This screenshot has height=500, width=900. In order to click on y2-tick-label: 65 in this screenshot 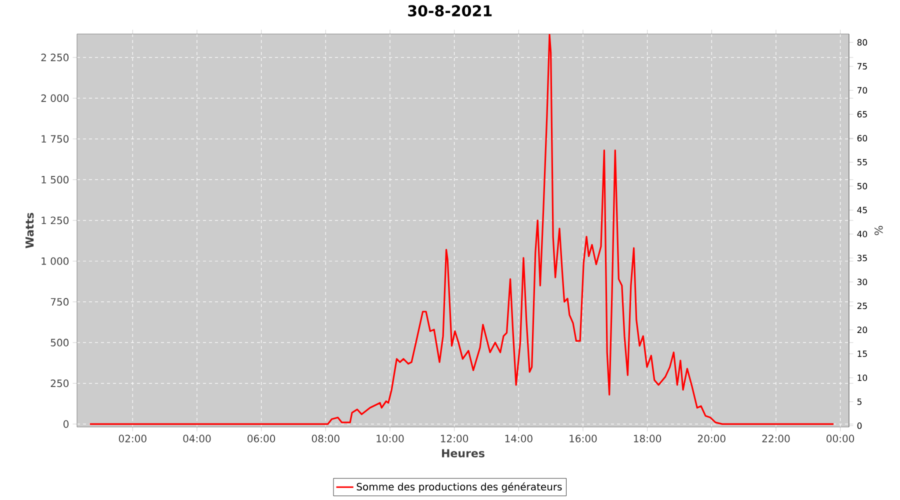, I will do `click(862, 114)`.